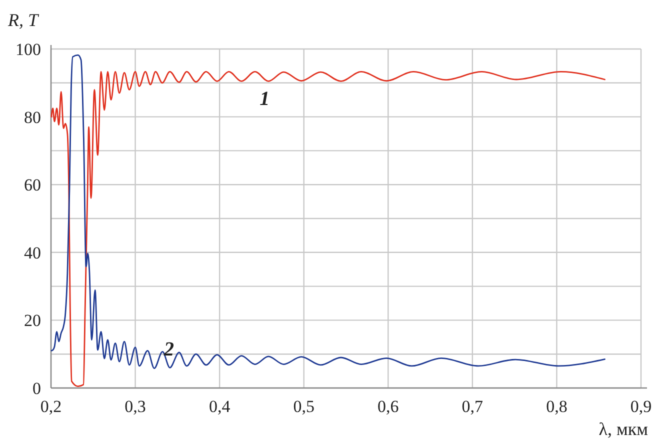 This screenshot has height=441, width=652. I want to click on x-tick-label: 0,5, so click(303, 406).